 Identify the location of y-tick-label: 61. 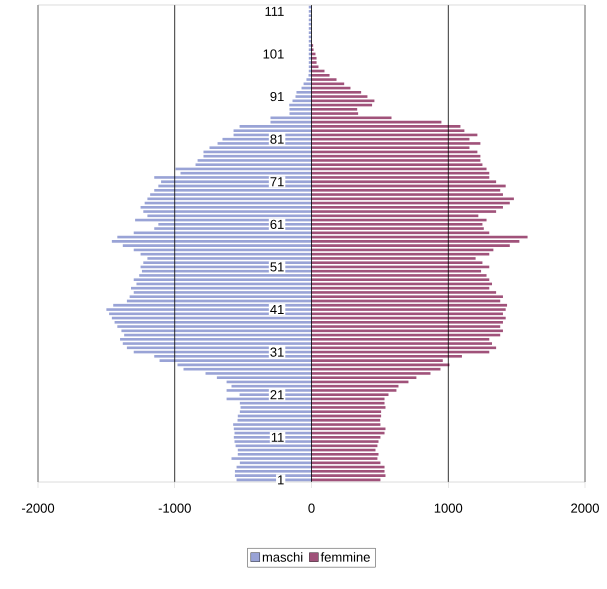
(277, 224).